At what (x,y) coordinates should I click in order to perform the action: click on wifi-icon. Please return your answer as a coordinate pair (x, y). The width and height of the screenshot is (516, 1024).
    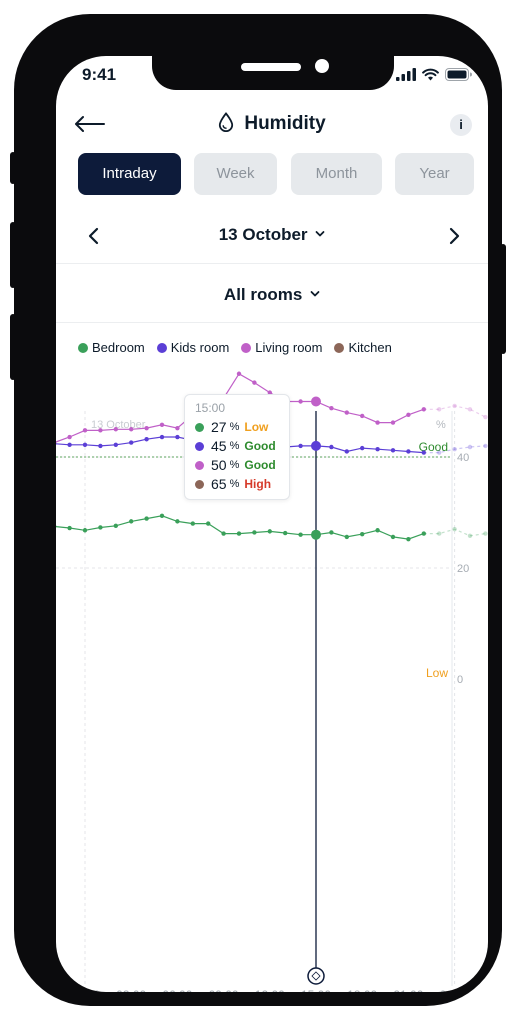
    Looking at the image, I should click on (430, 74).